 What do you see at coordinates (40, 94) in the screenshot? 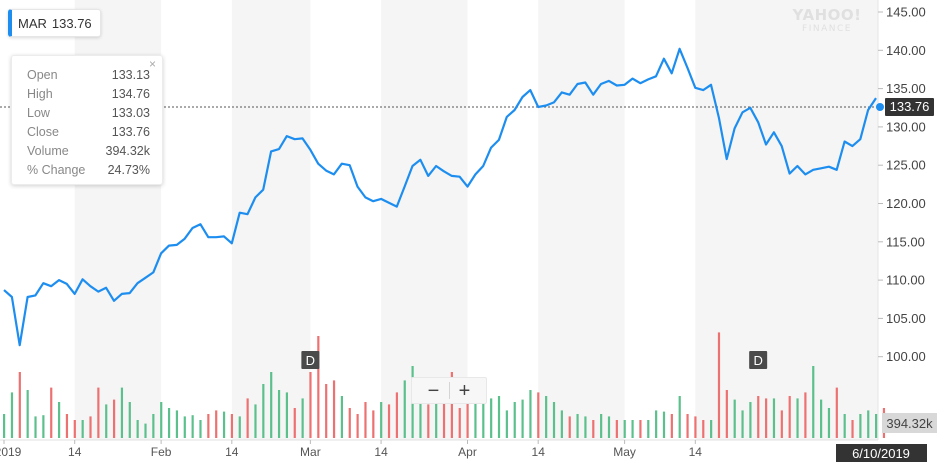
I see `tooltip-label: High` at bounding box center [40, 94].